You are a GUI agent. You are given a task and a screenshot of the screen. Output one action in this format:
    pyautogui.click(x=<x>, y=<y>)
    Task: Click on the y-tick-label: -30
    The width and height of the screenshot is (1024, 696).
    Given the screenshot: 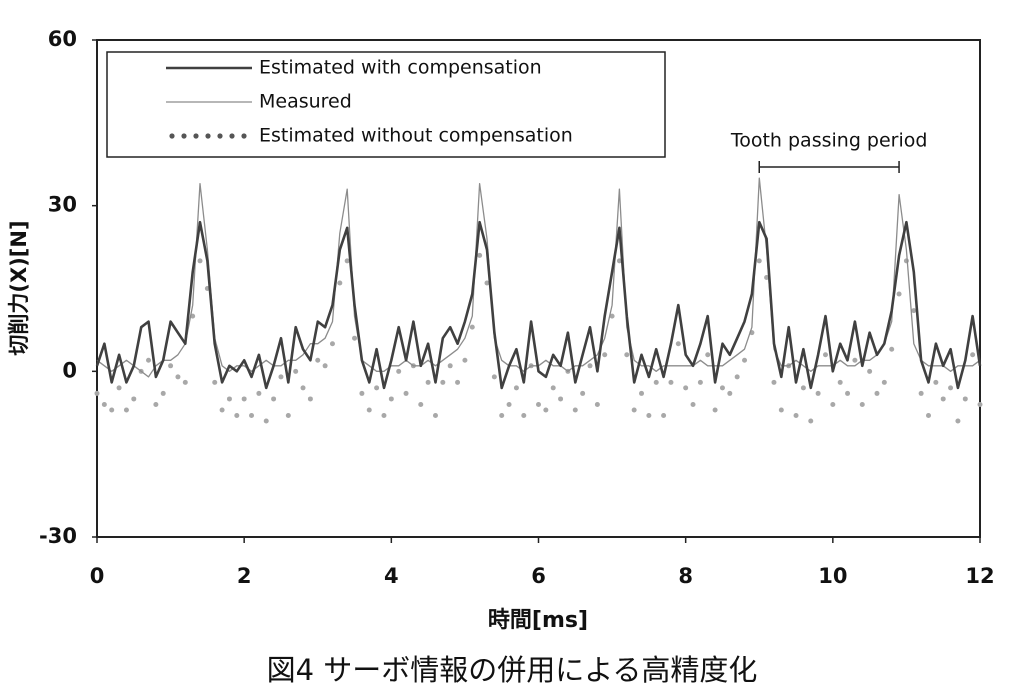 What is the action you would take?
    pyautogui.click(x=58, y=536)
    